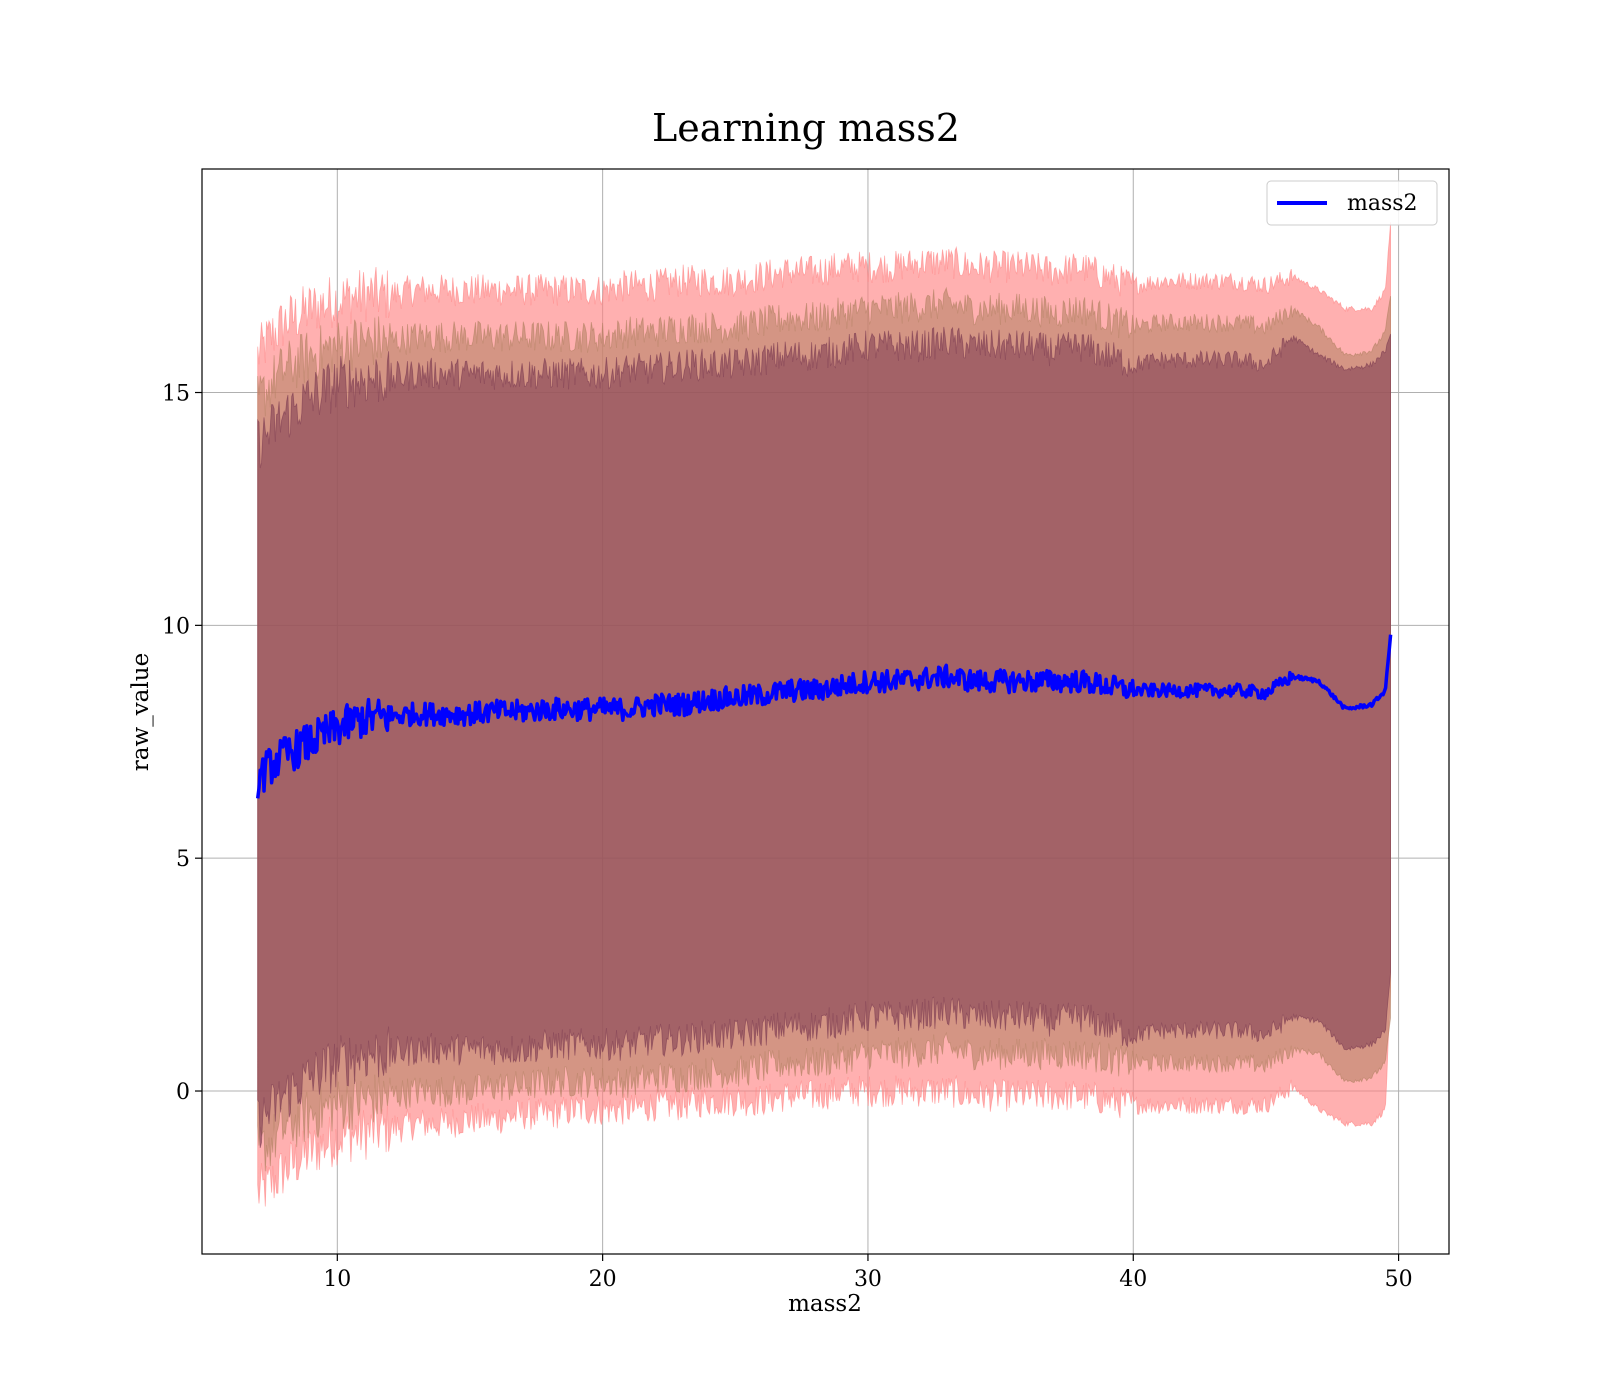 The width and height of the screenshot is (1600, 1400). What do you see at coordinates (141, 712) in the screenshot?
I see `y-axis-label: raw_value` at bounding box center [141, 712].